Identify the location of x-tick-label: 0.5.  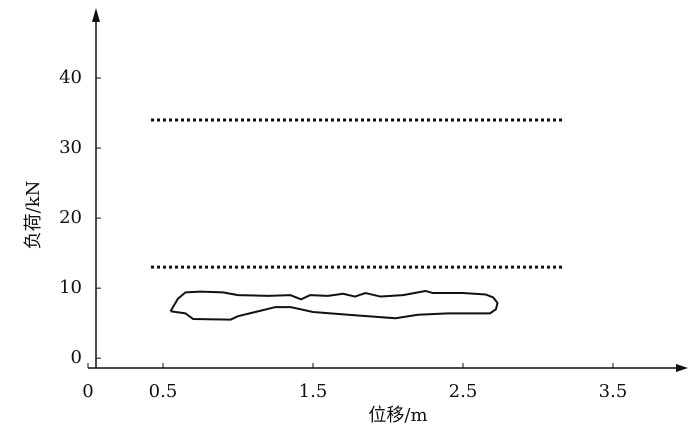
(163, 391).